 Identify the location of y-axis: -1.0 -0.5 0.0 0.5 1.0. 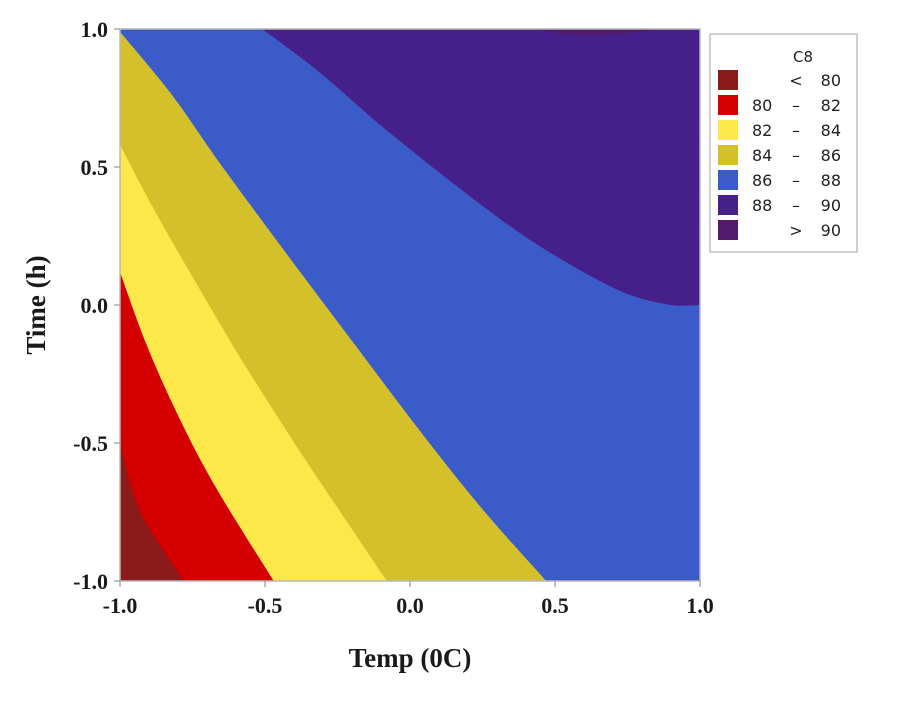
(96, 305).